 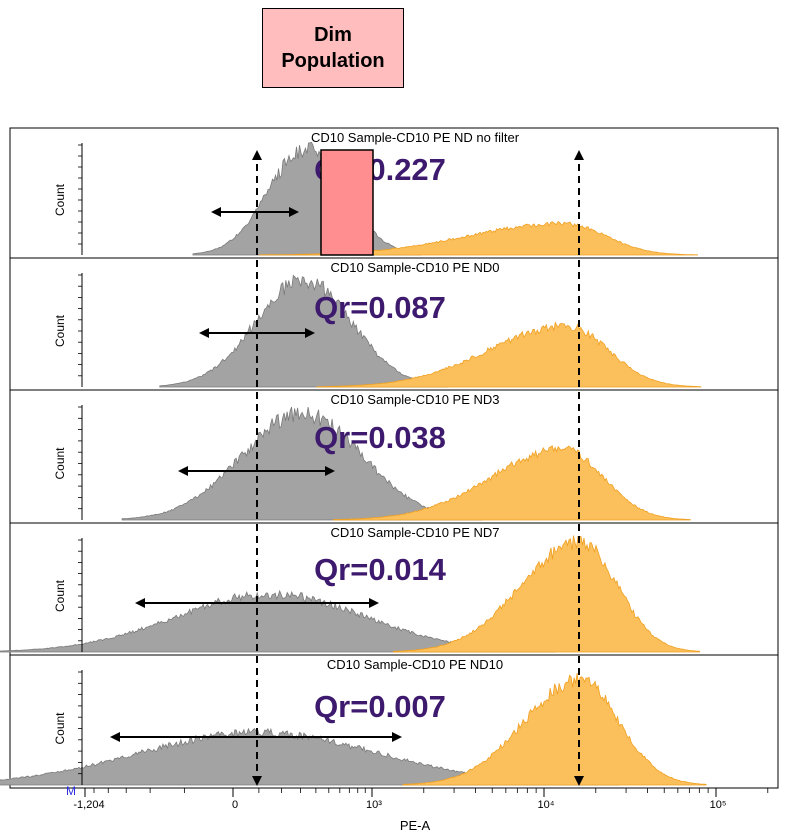 What do you see at coordinates (71, 791) in the screenshot?
I see `corner-marker-label: M` at bounding box center [71, 791].